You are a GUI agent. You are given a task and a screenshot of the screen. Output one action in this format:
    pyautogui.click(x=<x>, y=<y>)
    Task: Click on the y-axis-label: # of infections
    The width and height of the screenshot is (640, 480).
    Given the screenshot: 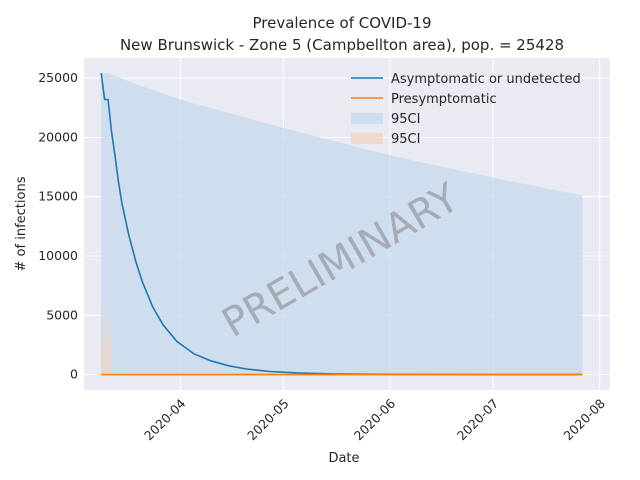 What is the action you would take?
    pyautogui.click(x=21, y=223)
    